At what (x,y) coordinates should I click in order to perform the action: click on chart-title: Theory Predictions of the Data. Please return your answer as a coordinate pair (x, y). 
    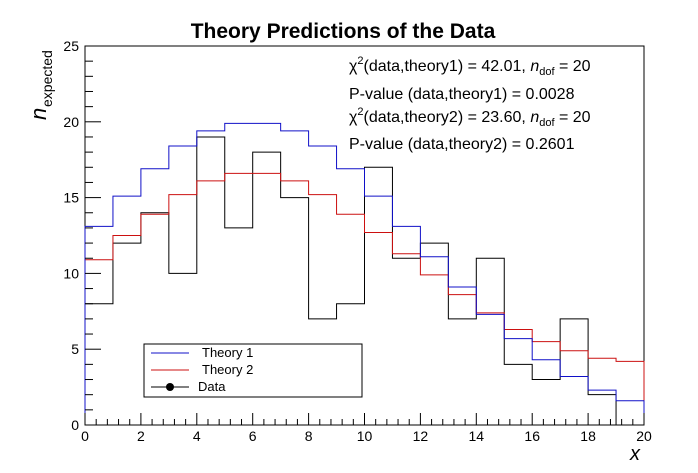
    Looking at the image, I should click on (343, 31).